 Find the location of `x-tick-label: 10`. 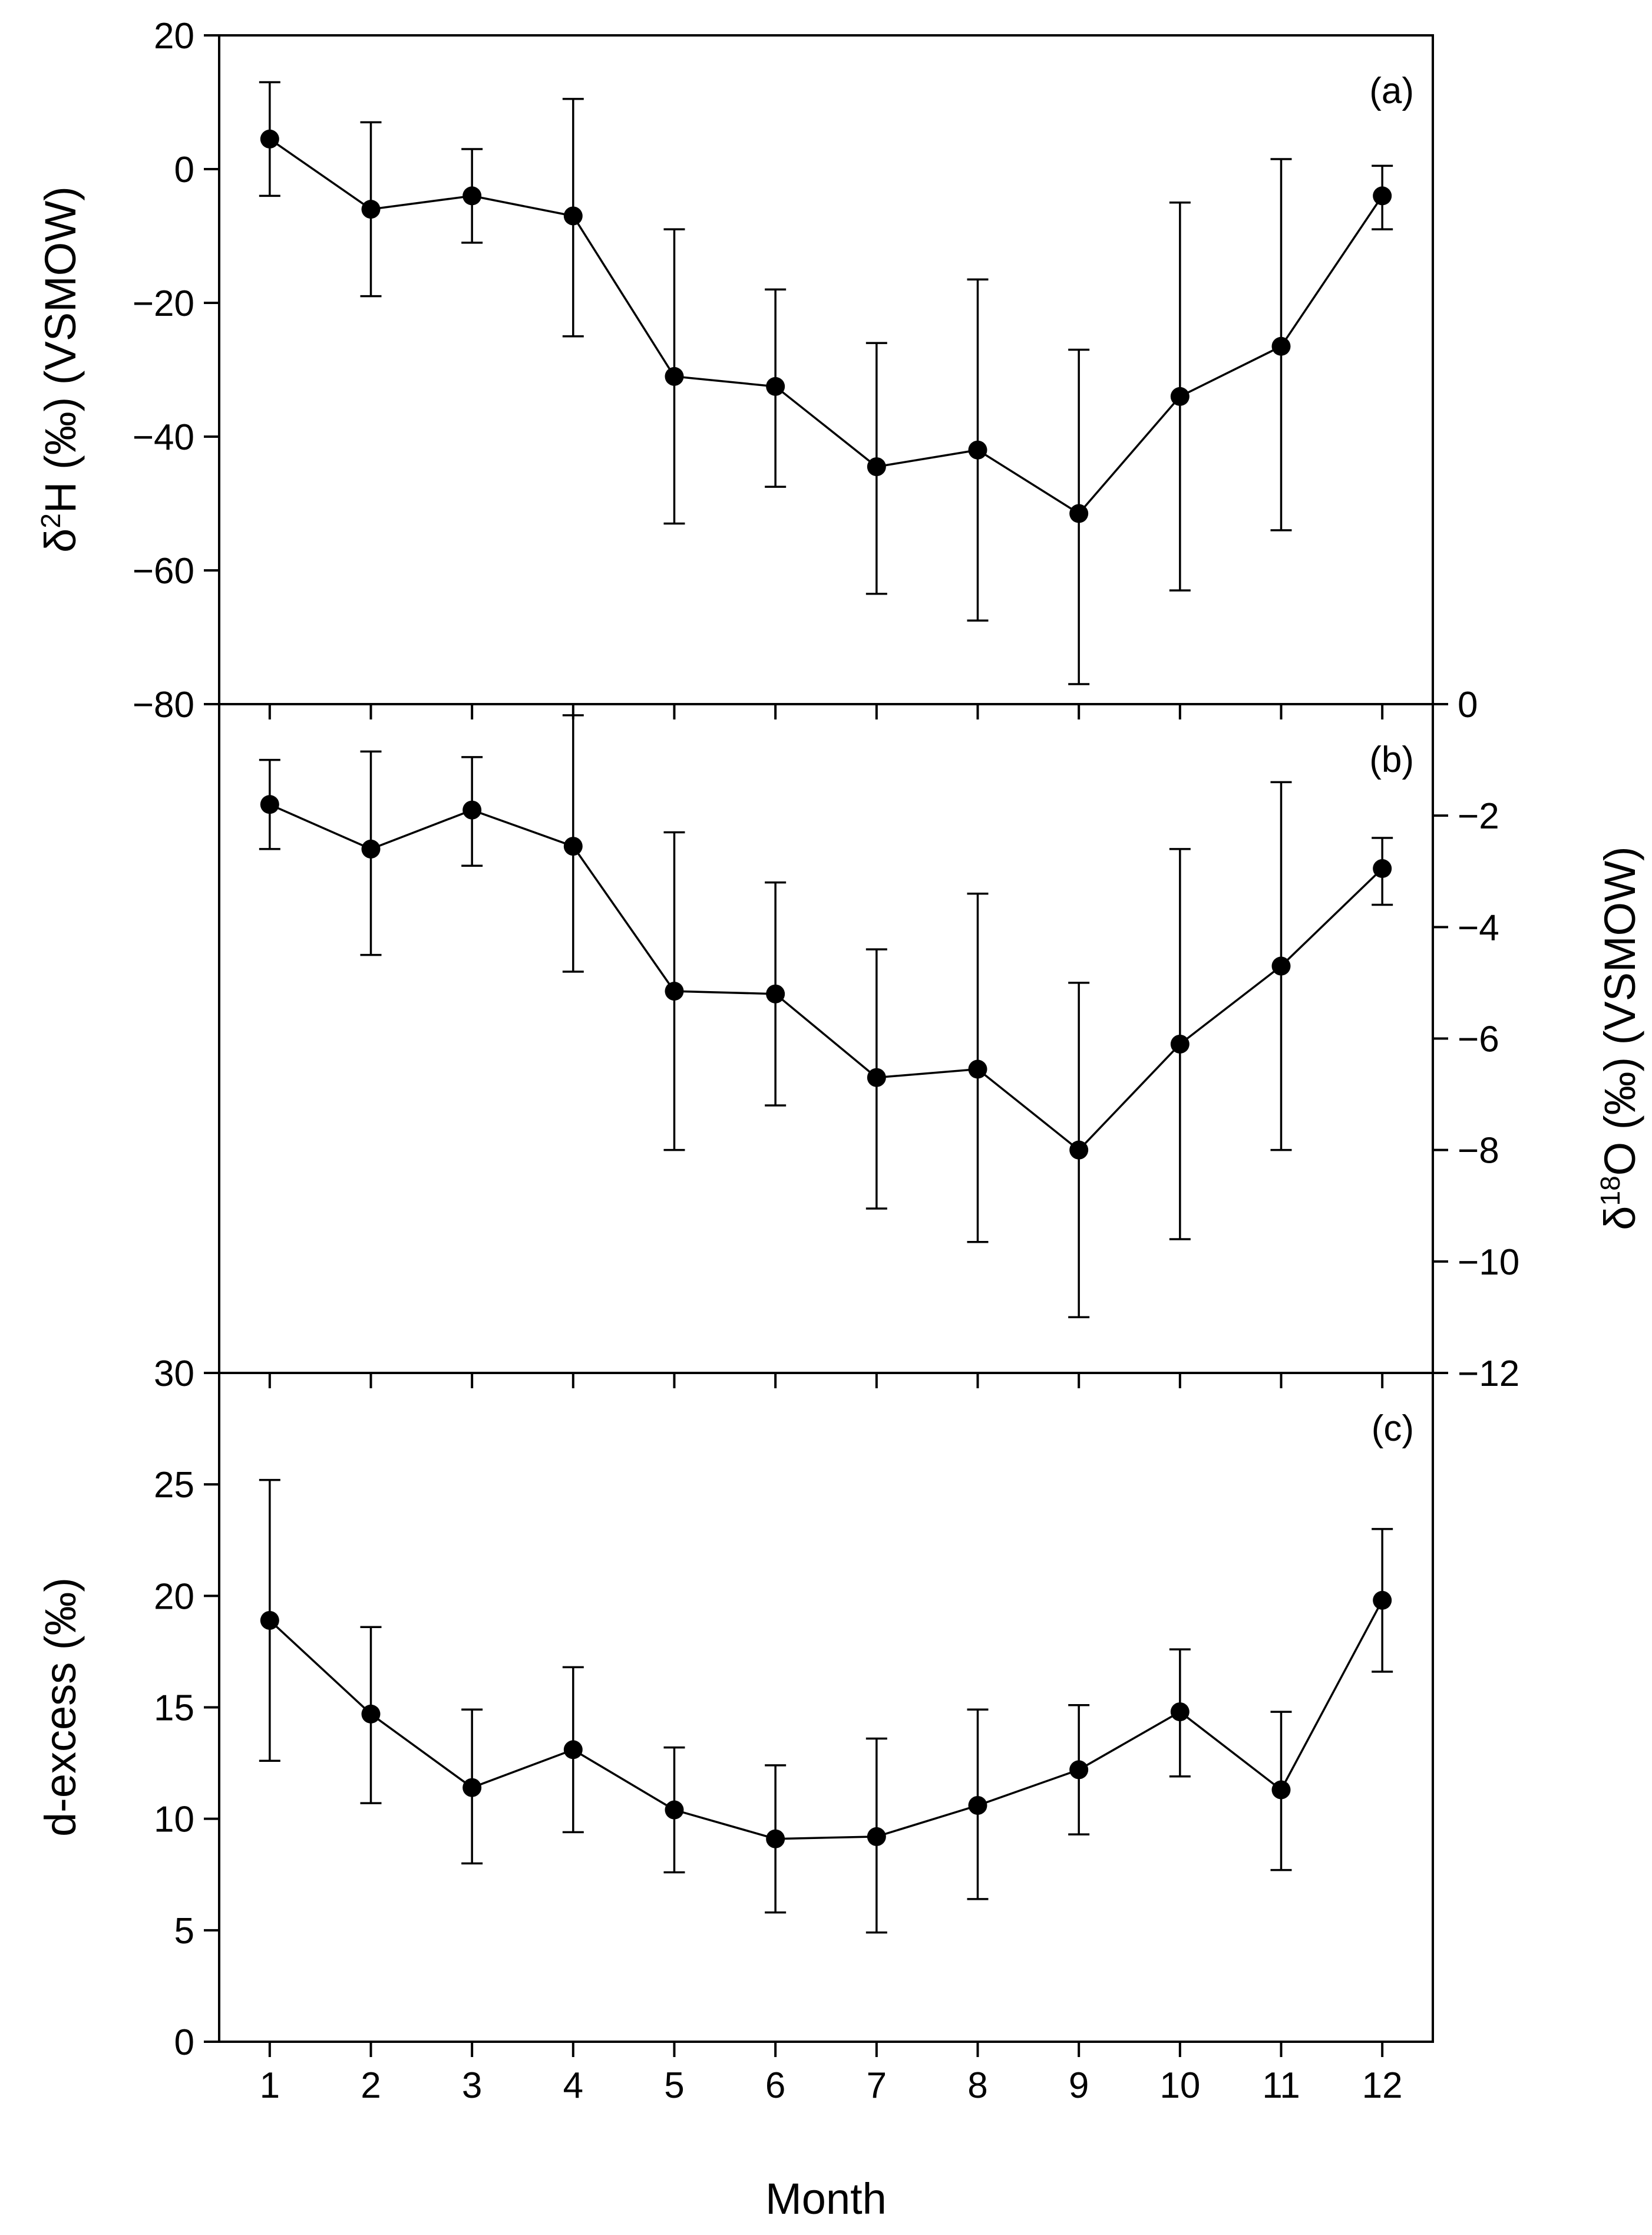

x-tick-label: 10 is located at coordinates (1179, 2085).